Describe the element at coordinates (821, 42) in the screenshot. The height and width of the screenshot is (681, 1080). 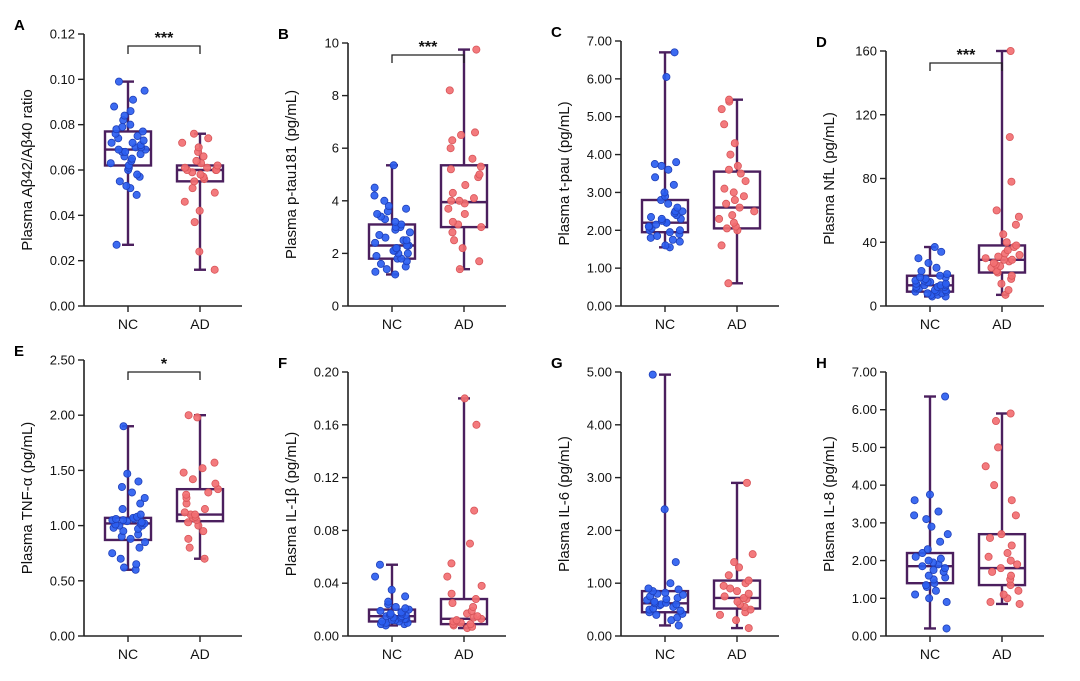
I see `panel-label: D` at that location.